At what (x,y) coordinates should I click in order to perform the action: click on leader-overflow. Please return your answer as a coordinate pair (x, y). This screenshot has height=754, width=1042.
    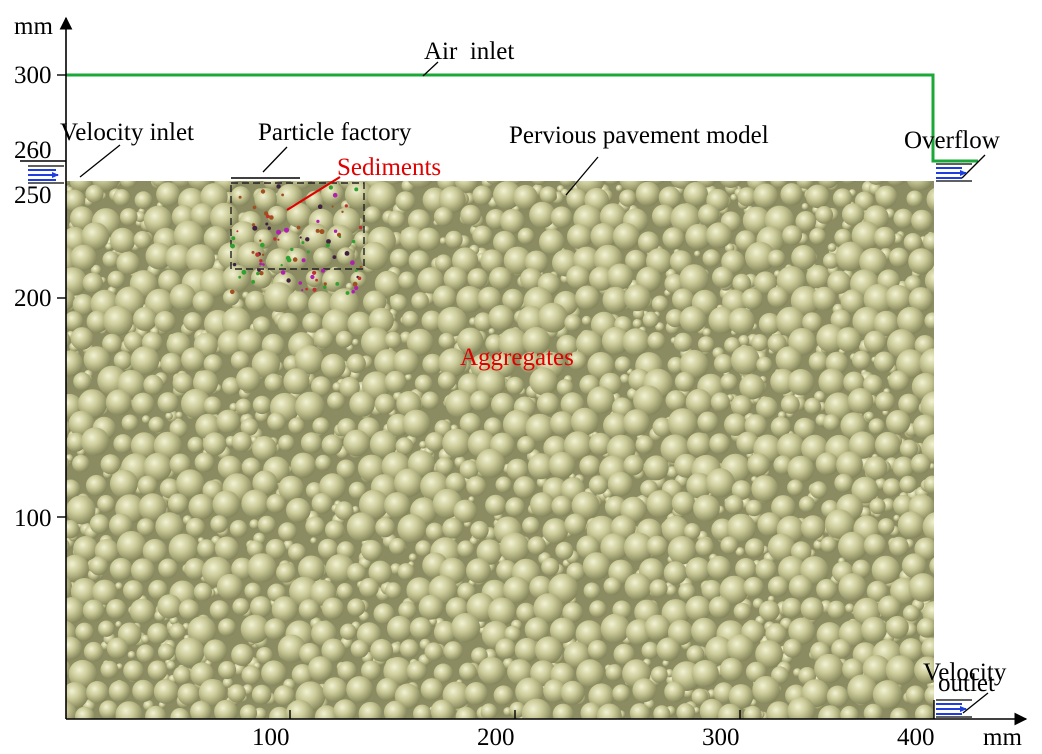
    Looking at the image, I should click on (973, 166).